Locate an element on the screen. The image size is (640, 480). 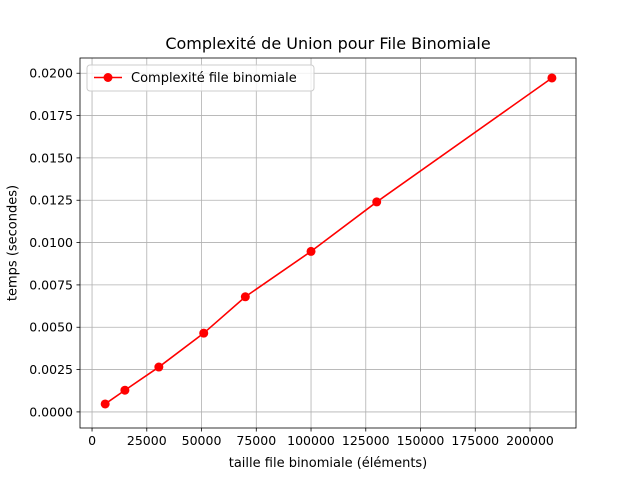
y-tick-label: 0.0125 is located at coordinates (51, 200).